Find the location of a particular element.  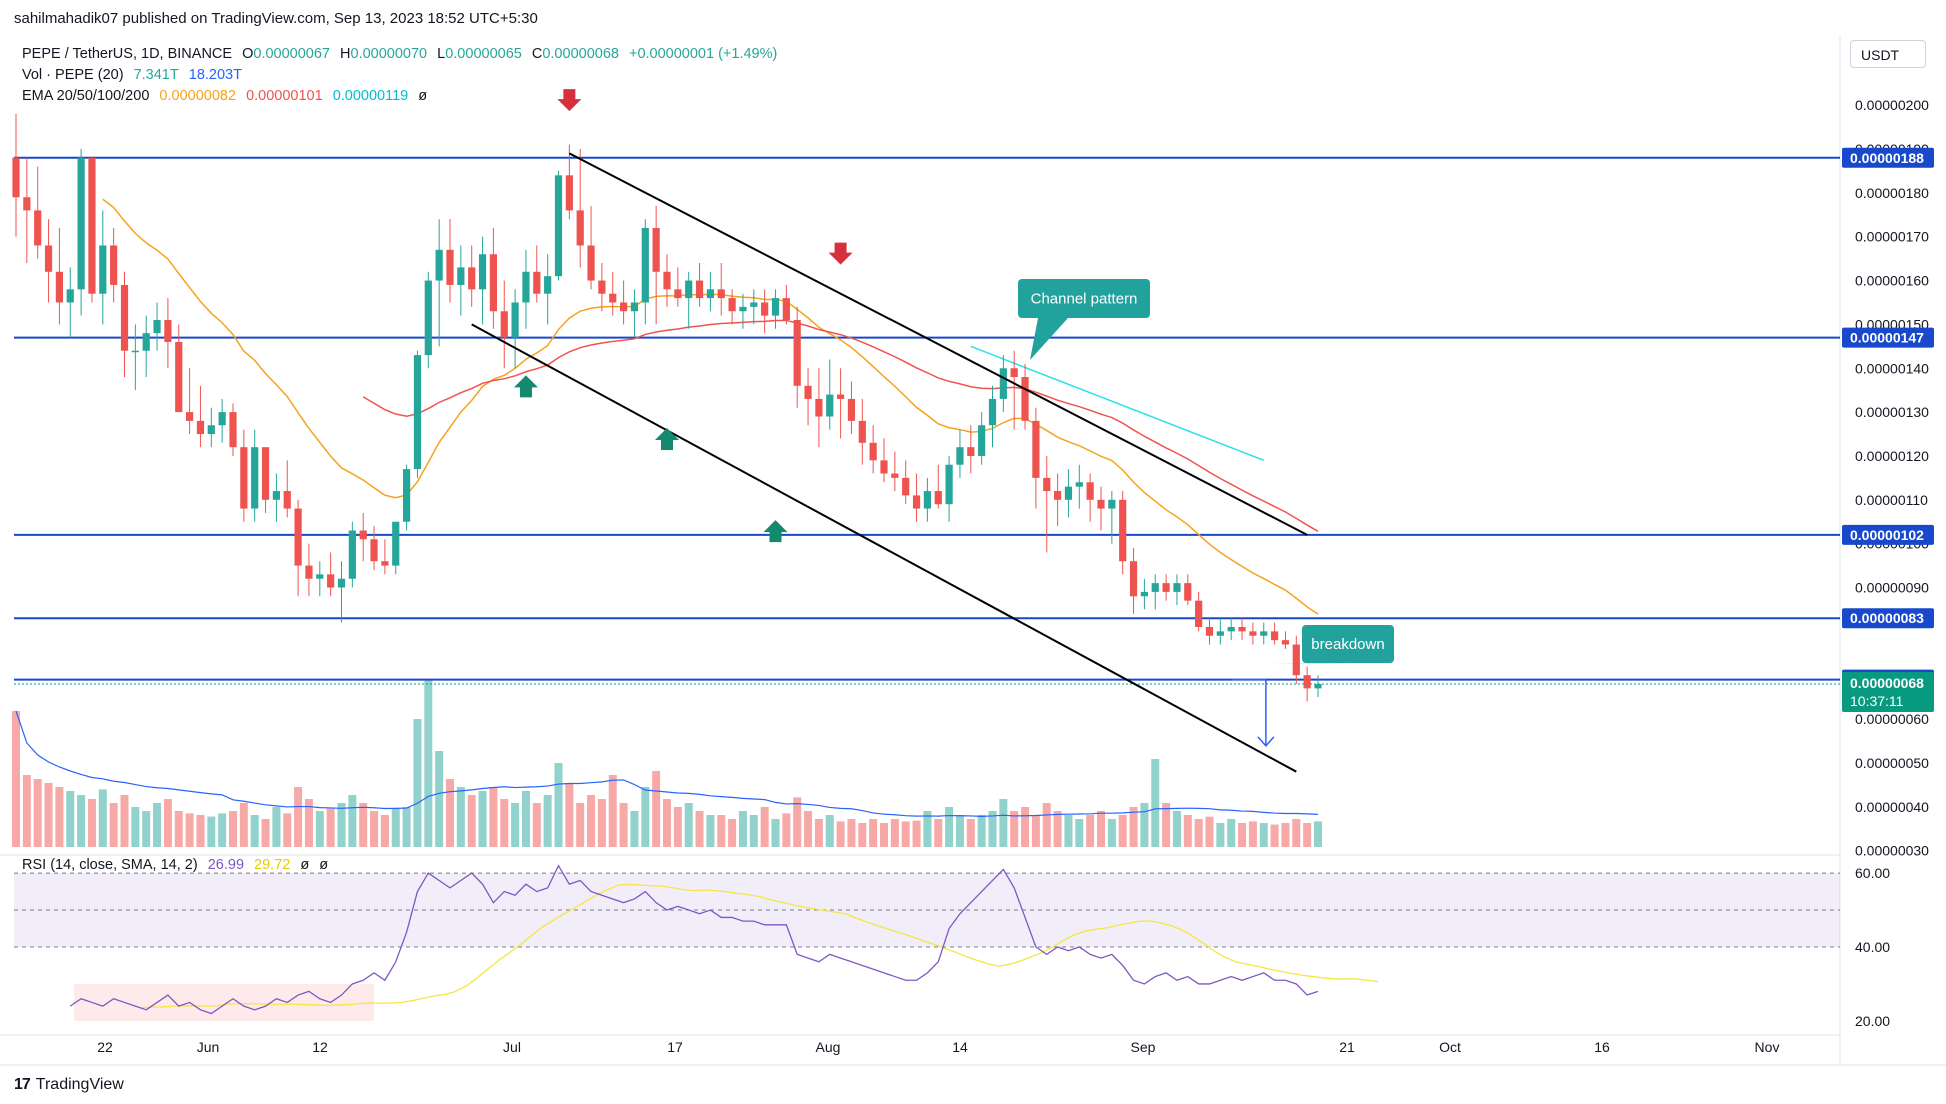

price-tag-text: 0.00000102 is located at coordinates (1887, 535).